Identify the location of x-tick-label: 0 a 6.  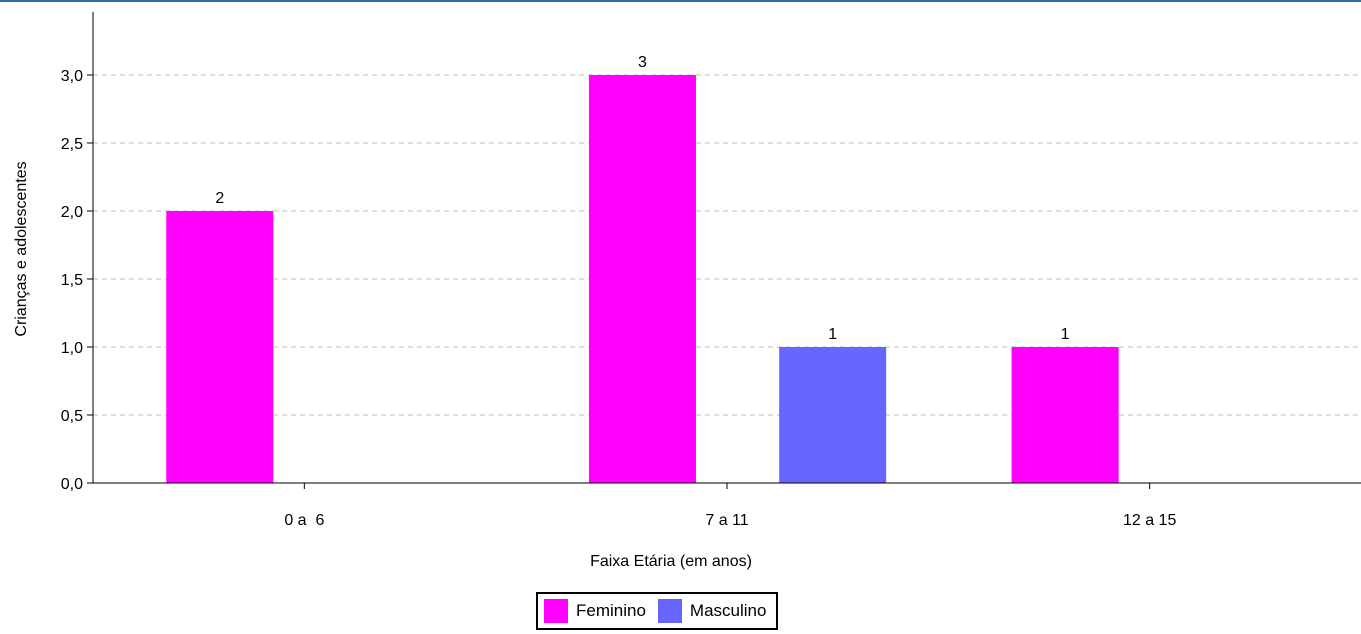
(304, 520).